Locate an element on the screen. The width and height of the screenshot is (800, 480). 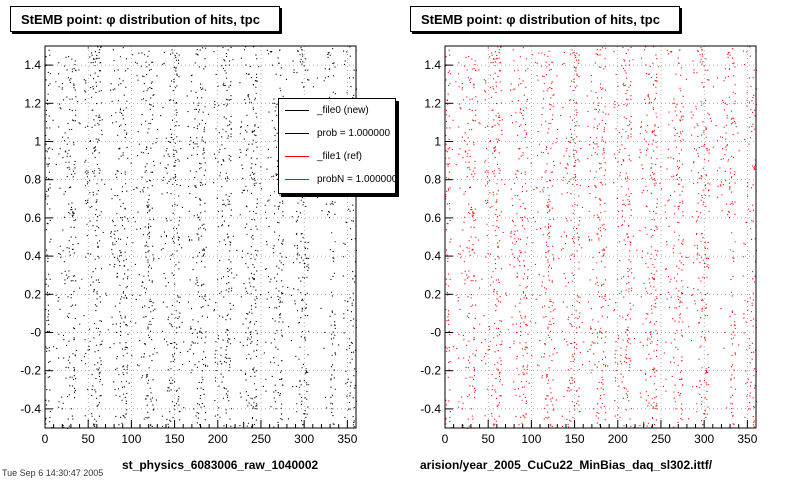
legend-label: prob = 1.000000 is located at coordinates (354, 133).